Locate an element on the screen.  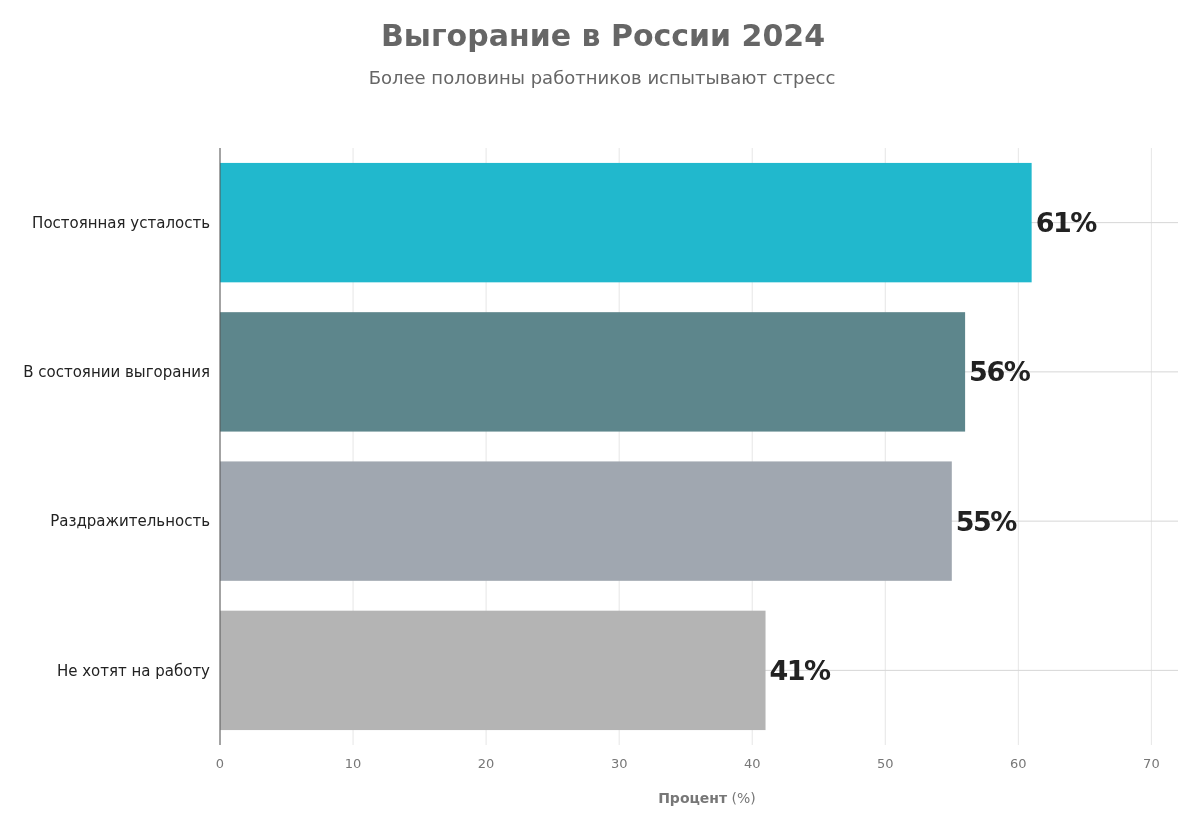
x-tick-label: 10 is located at coordinates (353, 763).